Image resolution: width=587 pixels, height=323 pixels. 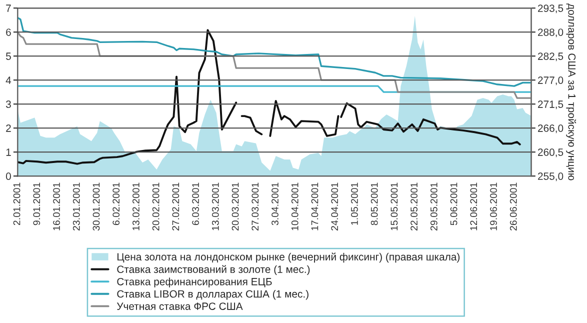 What do you see at coordinates (8, 152) in the screenshot?
I see `y-tick-label: 1` at bounding box center [8, 152].